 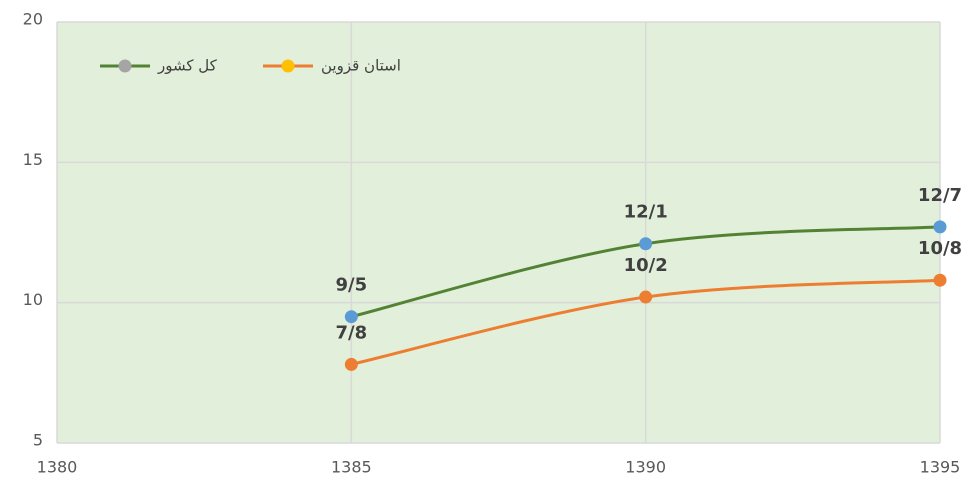 What do you see at coordinates (940, 467) in the screenshot?
I see `x-tick-label: 1395` at bounding box center [940, 467].